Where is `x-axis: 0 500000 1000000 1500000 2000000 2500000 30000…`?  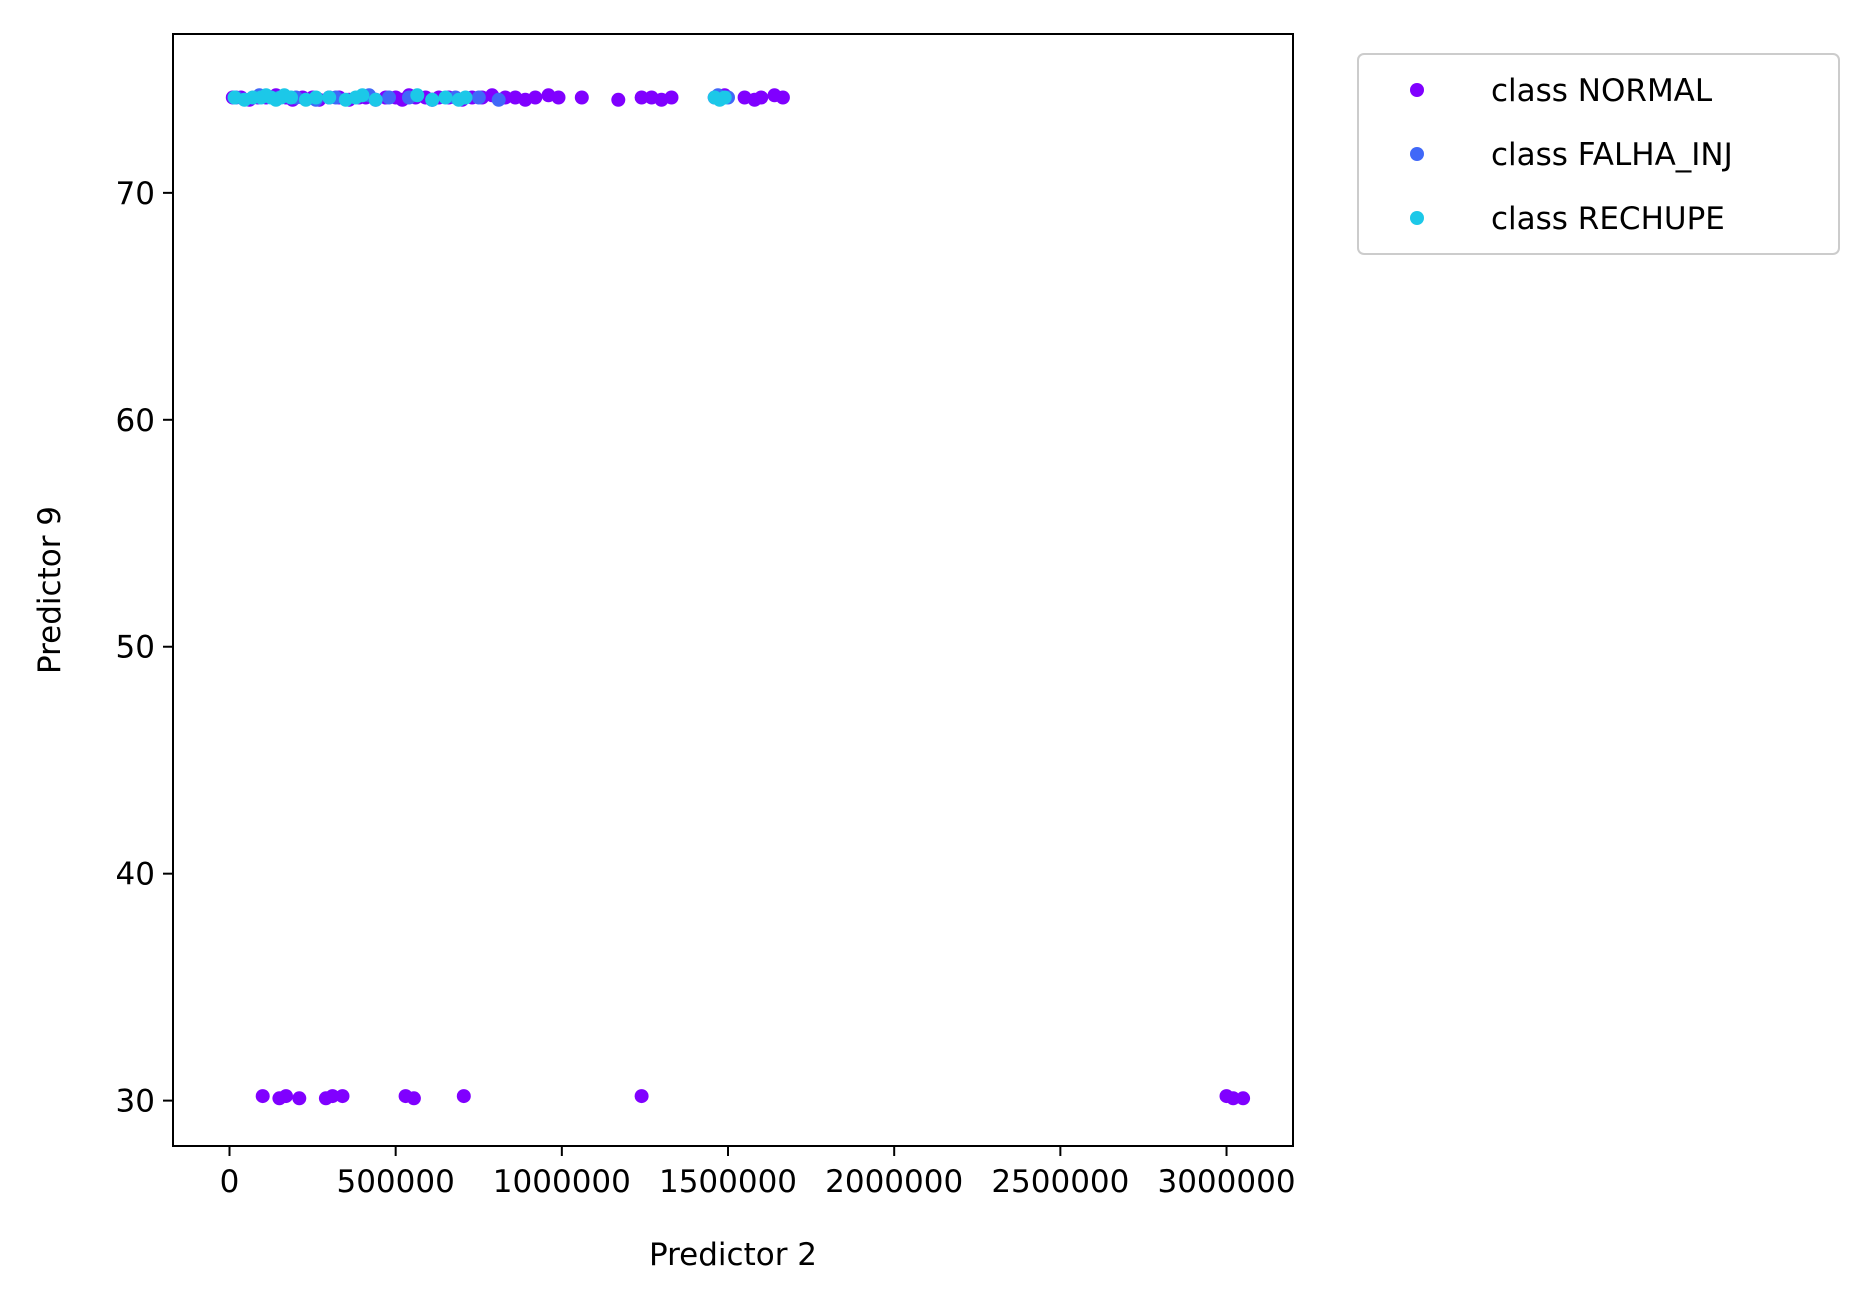 x-axis: 0 500000 1000000 1500000 2000000 2500000 30000… is located at coordinates (758, 1173).